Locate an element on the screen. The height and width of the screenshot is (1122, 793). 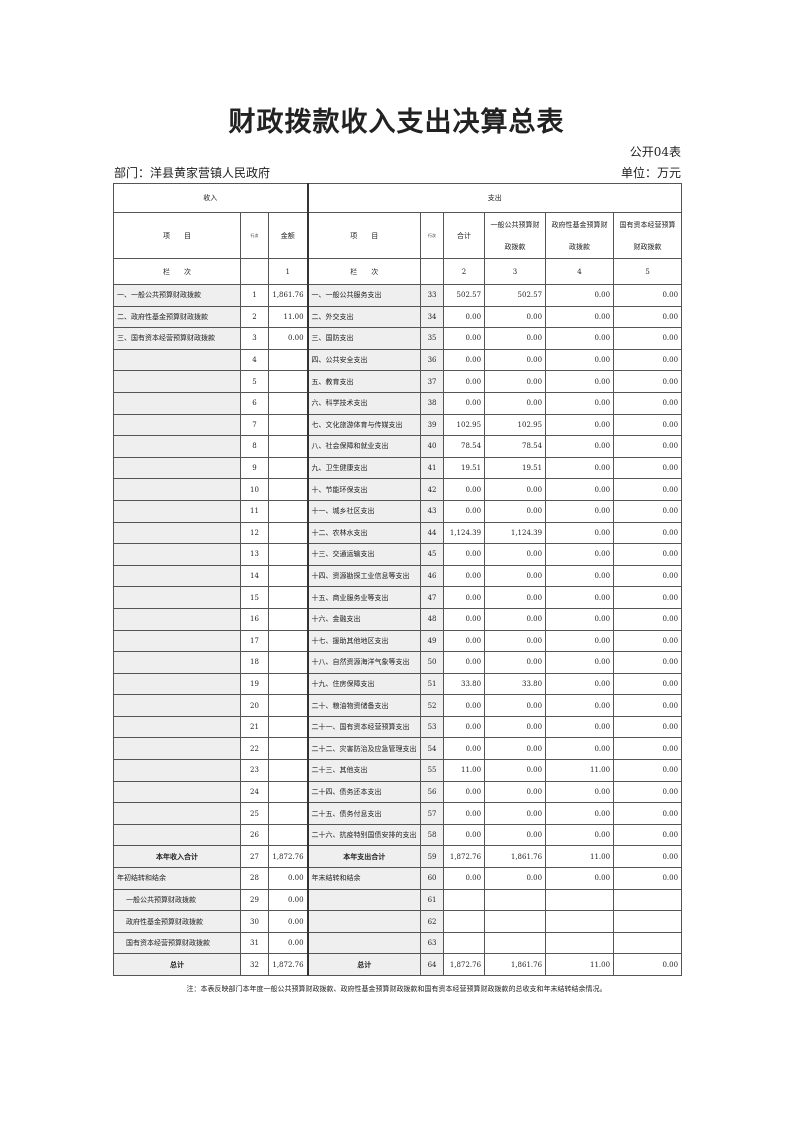
expense-general-budget-value: 78.54 is located at coordinates (515, 446).